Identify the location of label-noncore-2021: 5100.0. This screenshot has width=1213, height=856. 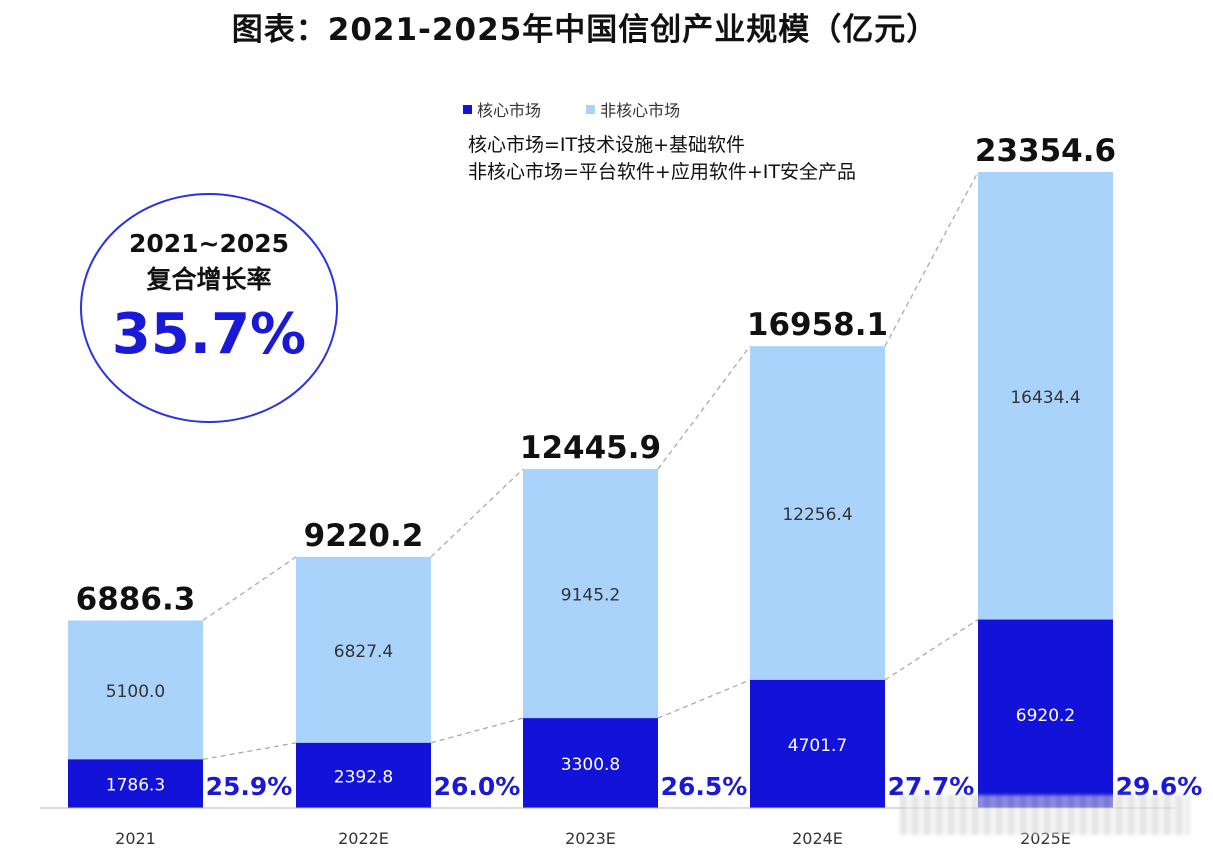
(135, 692).